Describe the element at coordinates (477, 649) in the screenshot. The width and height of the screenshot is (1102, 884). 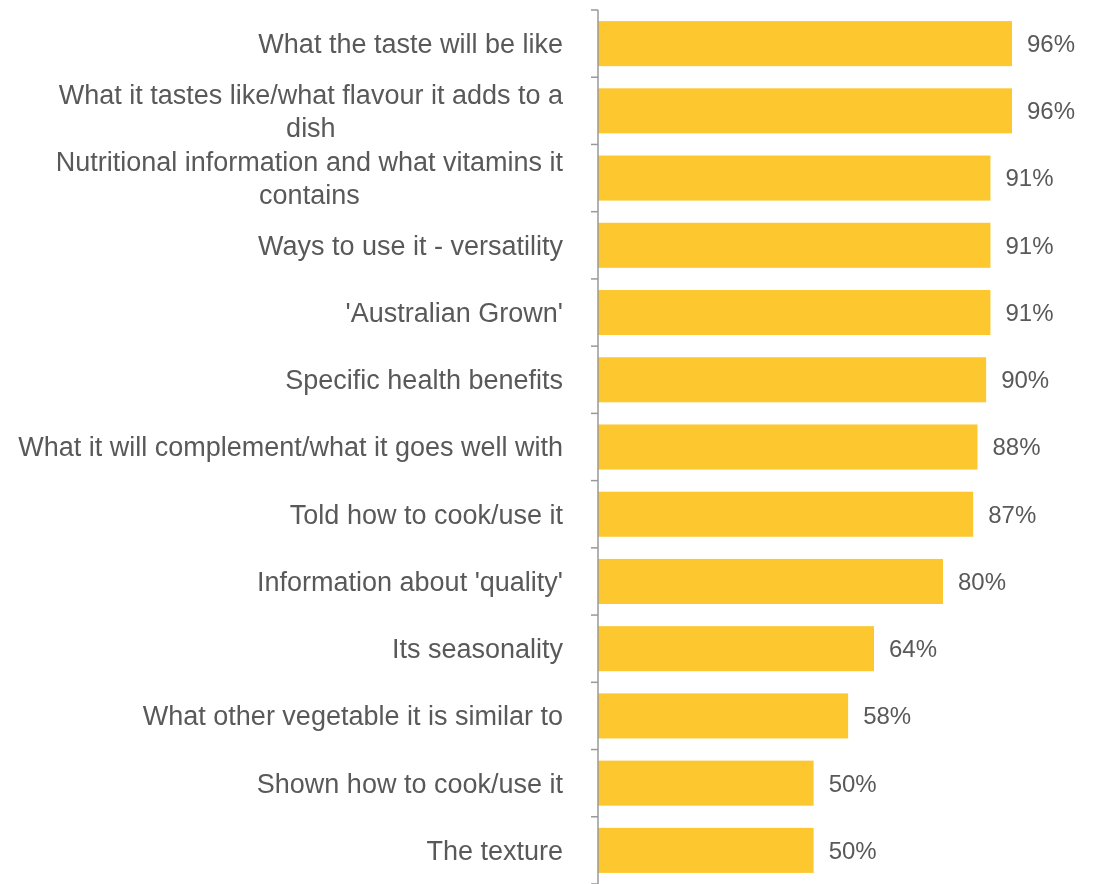
I see `y-tick-label: Its seasonality` at that location.